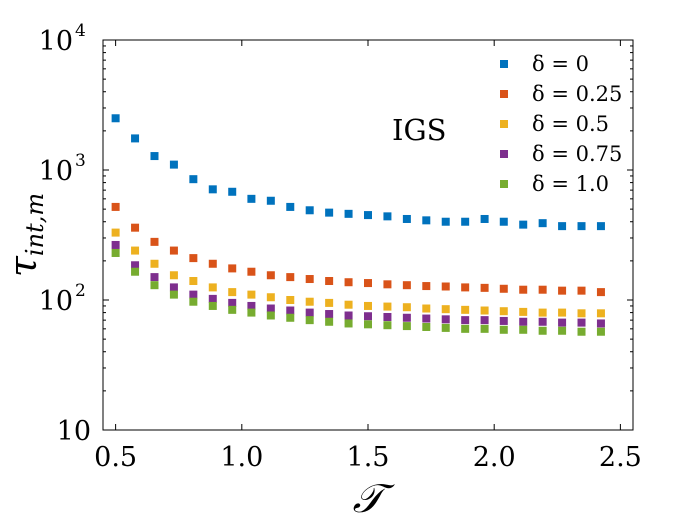 The height and width of the screenshot is (526, 700). What do you see at coordinates (80, 161) in the screenshot?
I see `y-tick-label-exponent: 3` at bounding box center [80, 161].